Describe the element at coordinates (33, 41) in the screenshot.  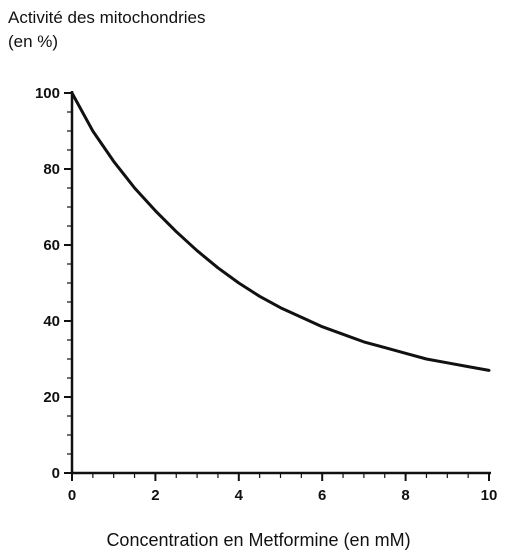
I see `y-axis-title-line-2: (en %)` at that location.